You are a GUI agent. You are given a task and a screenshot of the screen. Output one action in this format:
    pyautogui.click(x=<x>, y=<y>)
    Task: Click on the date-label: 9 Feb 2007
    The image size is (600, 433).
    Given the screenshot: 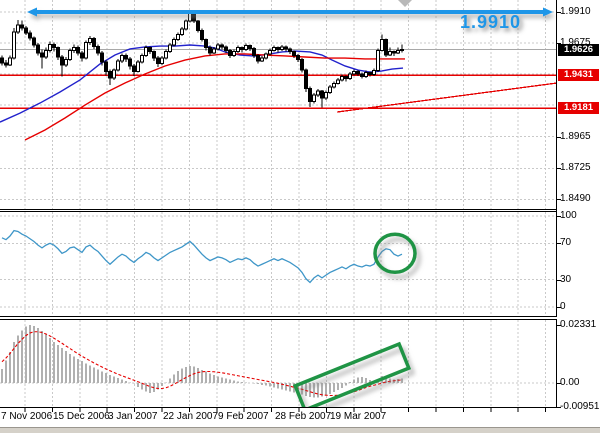 What is the action you would take?
    pyautogui.click(x=243, y=416)
    